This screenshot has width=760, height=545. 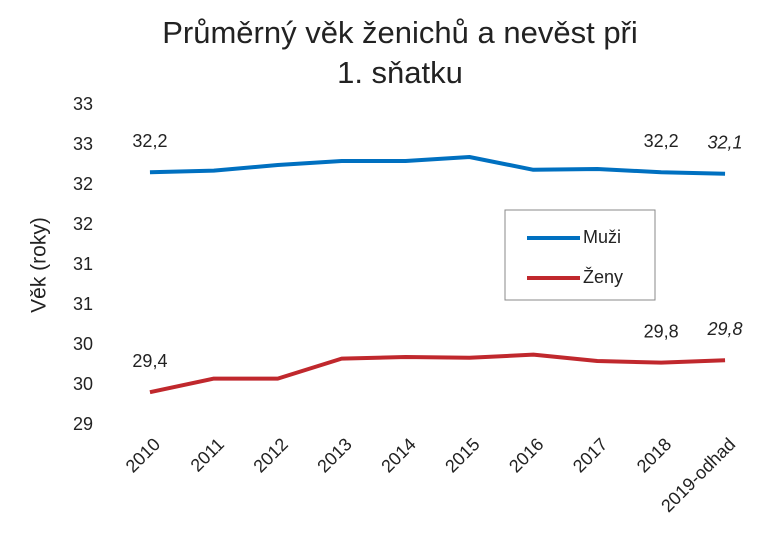 What do you see at coordinates (334, 455) in the screenshot?
I see `x-tick-label: 2013` at bounding box center [334, 455].